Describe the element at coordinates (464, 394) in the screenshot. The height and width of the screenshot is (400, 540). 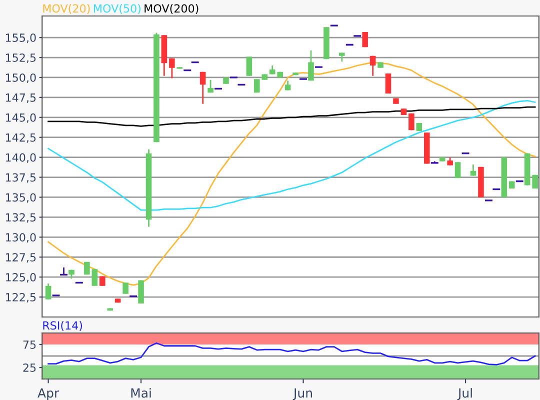
I see `x-tick-label: Jul` at that location.